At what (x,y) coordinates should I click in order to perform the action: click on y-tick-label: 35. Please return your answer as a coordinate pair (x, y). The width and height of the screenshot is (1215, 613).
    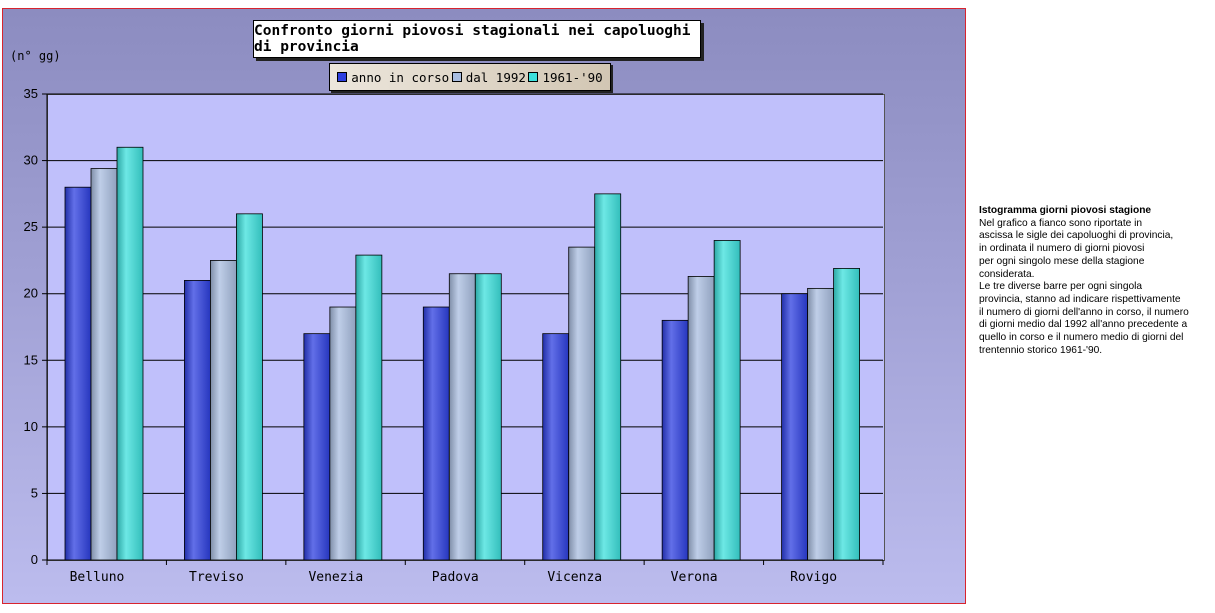
    Looking at the image, I should click on (31, 93).